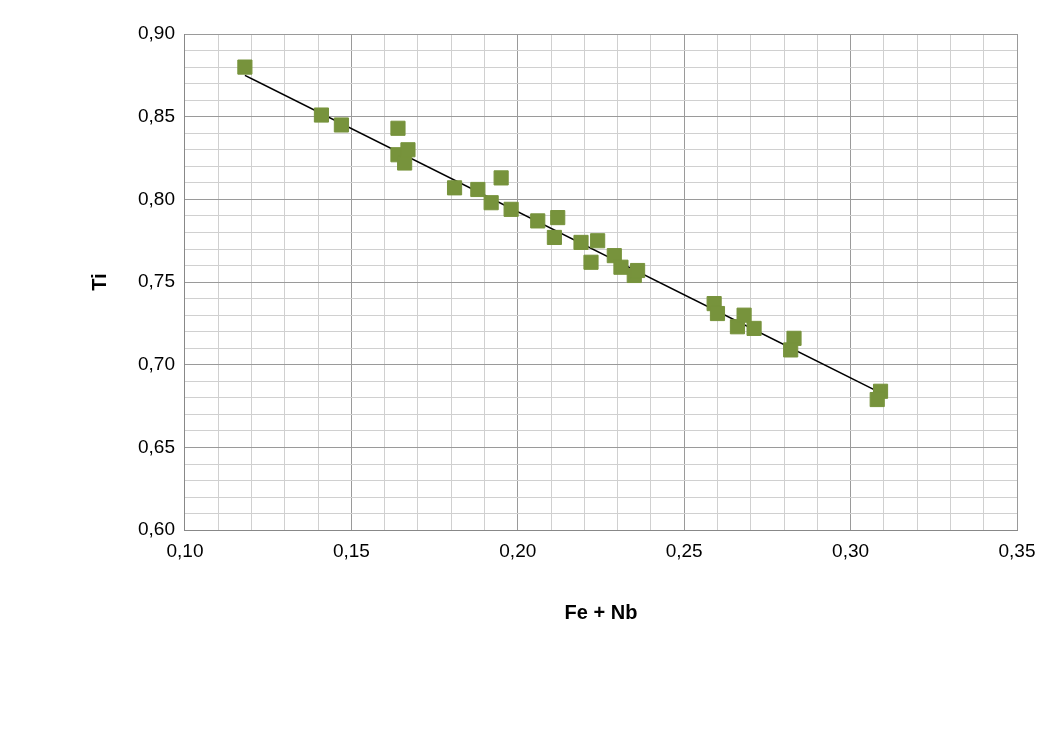 This screenshot has width=1057, height=731. Describe the element at coordinates (98, 282) in the screenshot. I see `y-axis-title: Ti` at that location.